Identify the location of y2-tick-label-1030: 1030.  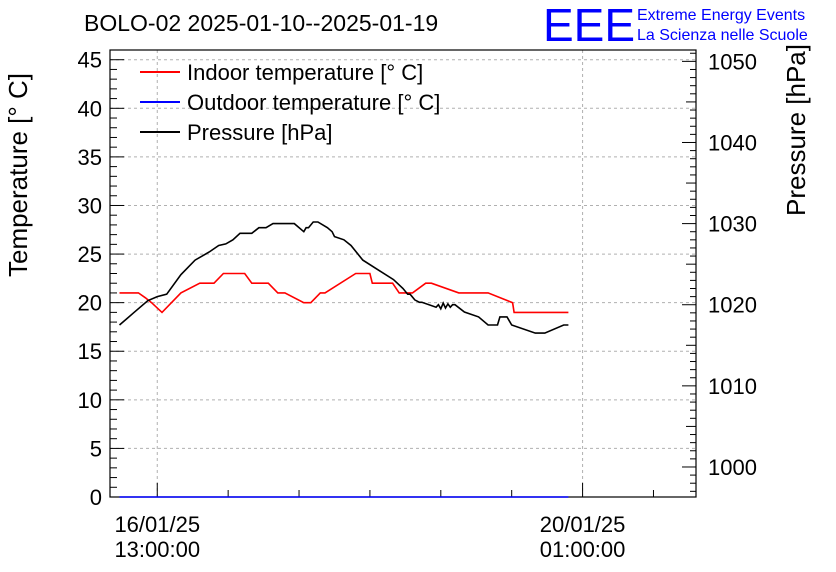
(732, 224).